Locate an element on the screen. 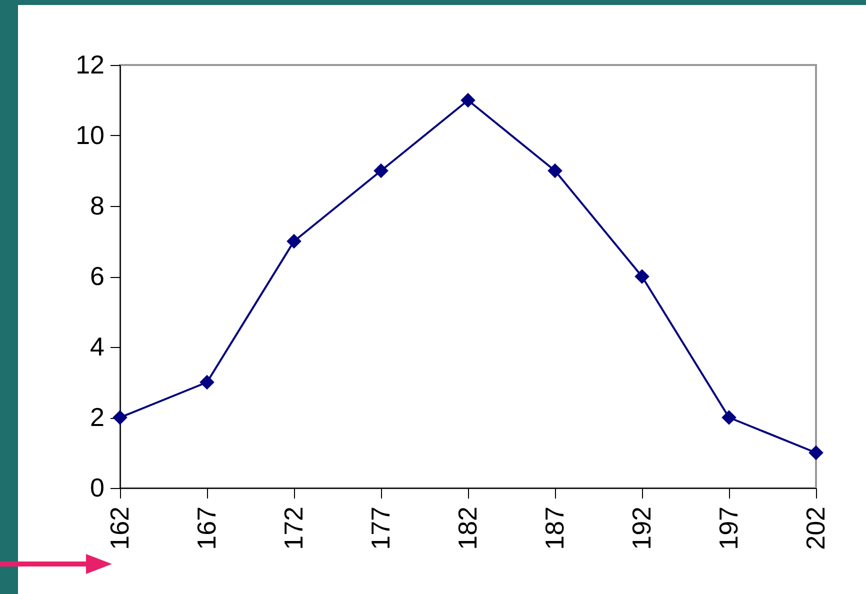 The height and width of the screenshot is (594, 866). x-tick-label: 167 is located at coordinates (207, 528).